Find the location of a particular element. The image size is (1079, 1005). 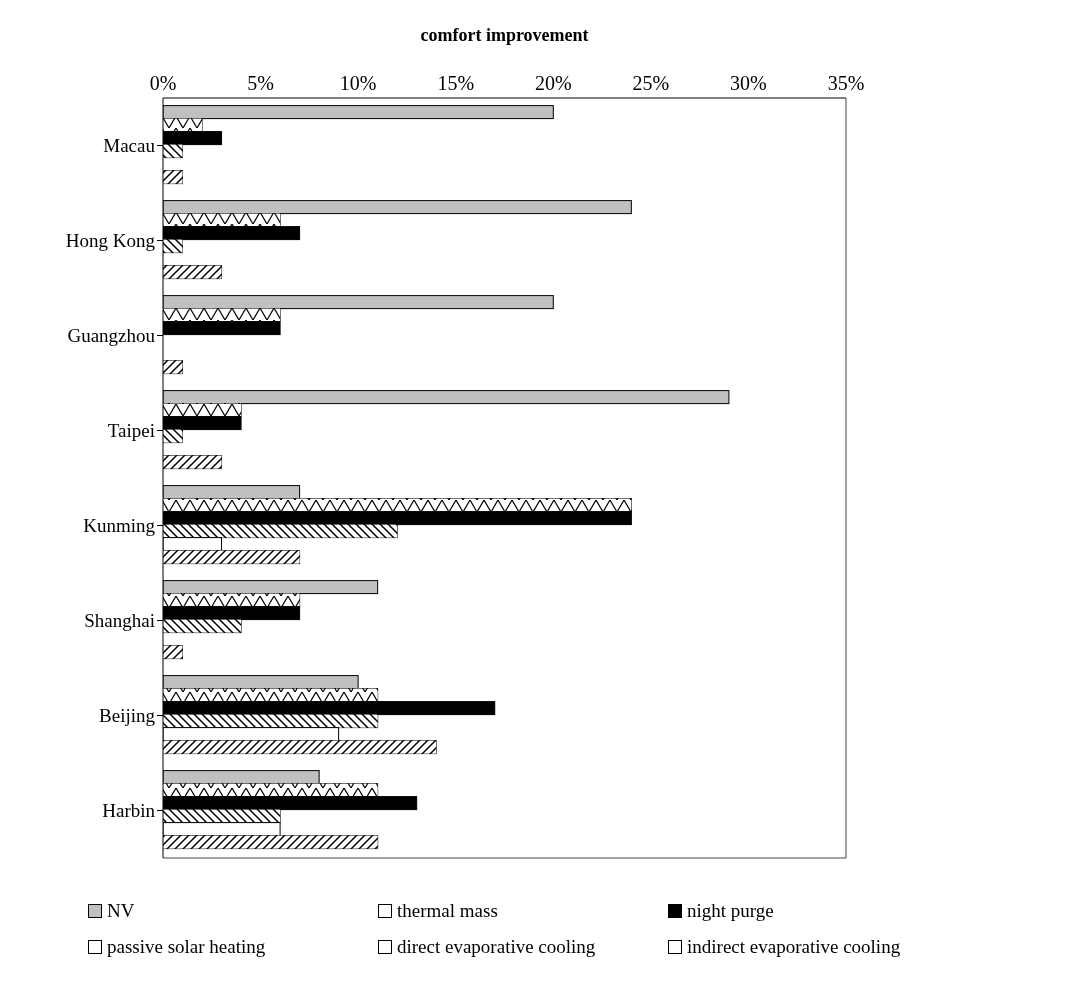

x-tick-label: 20% is located at coordinates (553, 83).